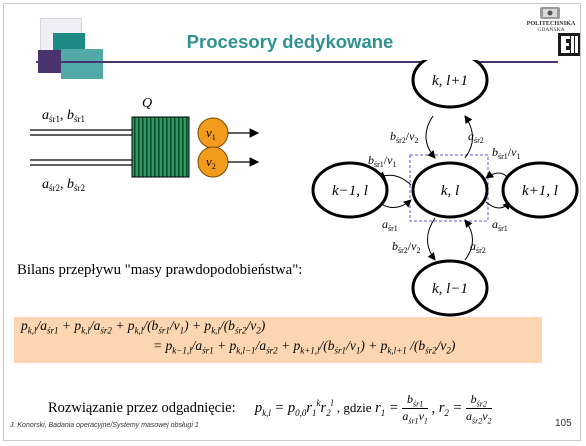  Describe the element at coordinates (431, 239) in the screenshot. I see `arc-center-to-bottom` at that location.